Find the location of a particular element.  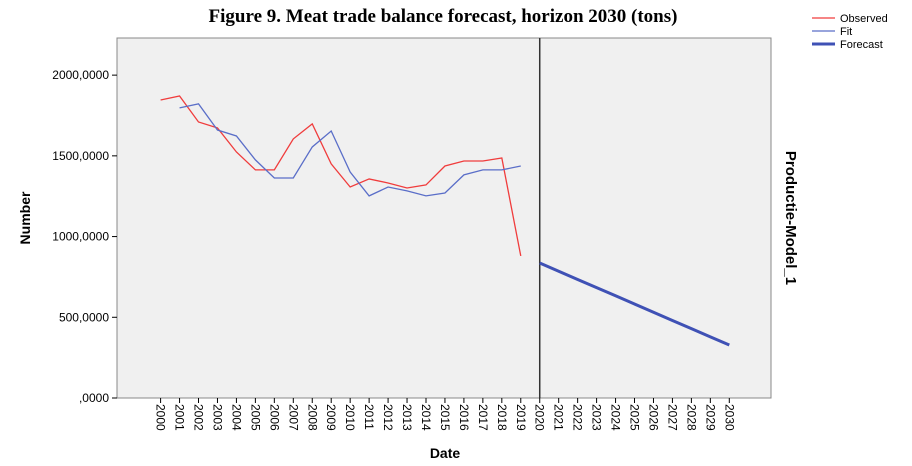

x-tick-label: 2009 is located at coordinates (331, 417).